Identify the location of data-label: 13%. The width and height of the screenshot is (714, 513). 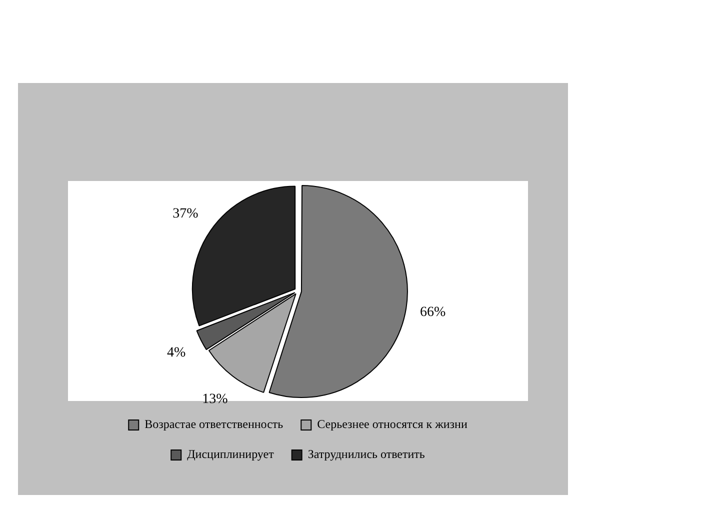
(215, 399).